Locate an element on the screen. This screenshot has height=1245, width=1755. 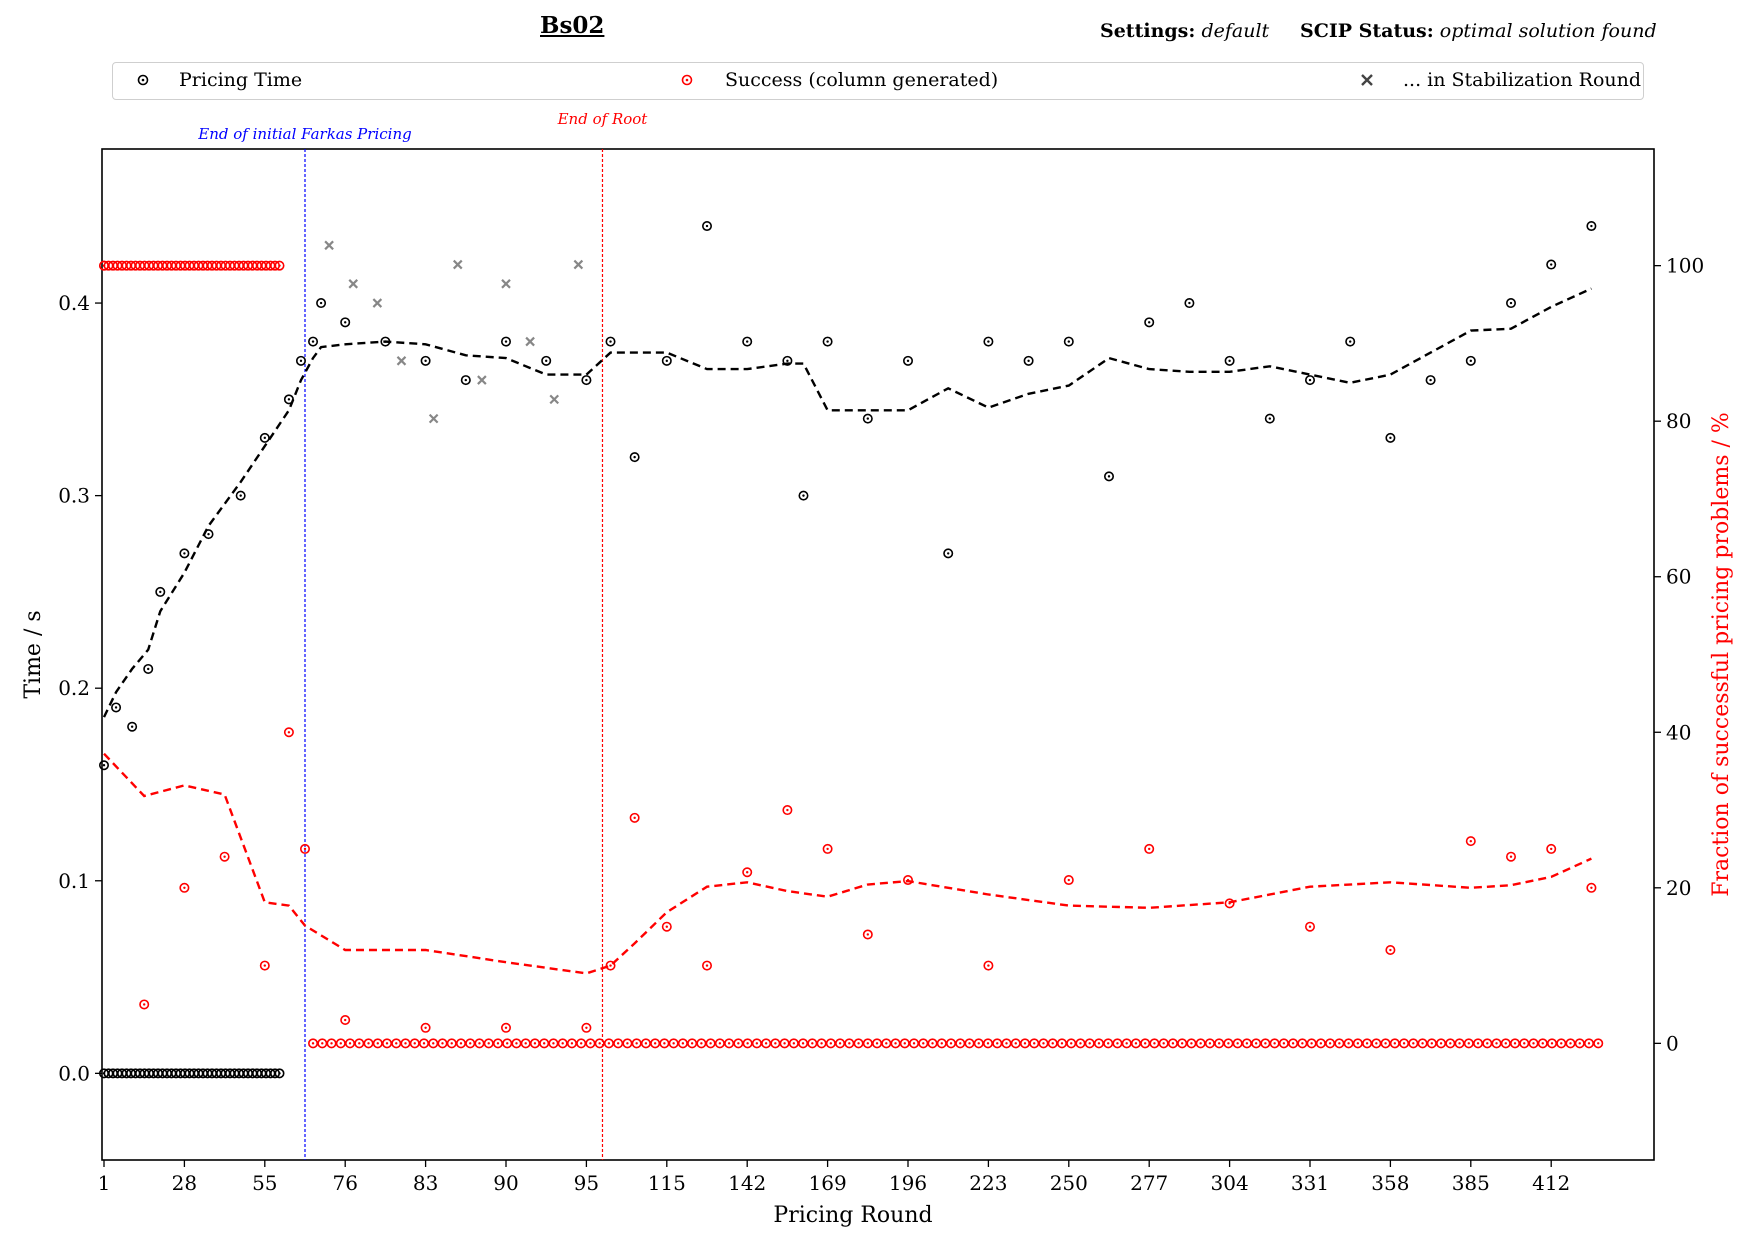
stabilization-point is located at coordinates (433, 418).